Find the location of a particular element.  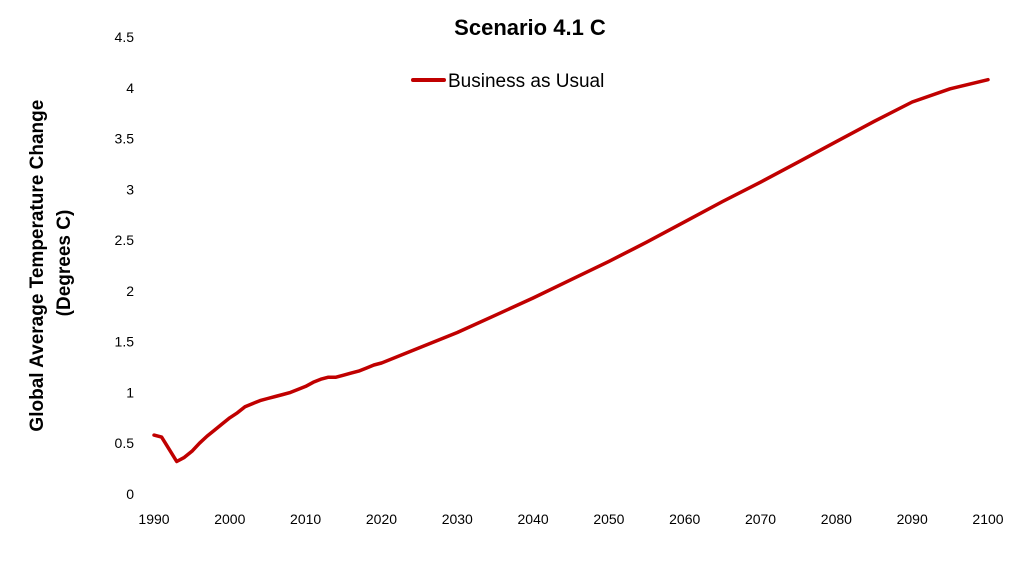

x-tick-label: 2060 is located at coordinates (684, 519).